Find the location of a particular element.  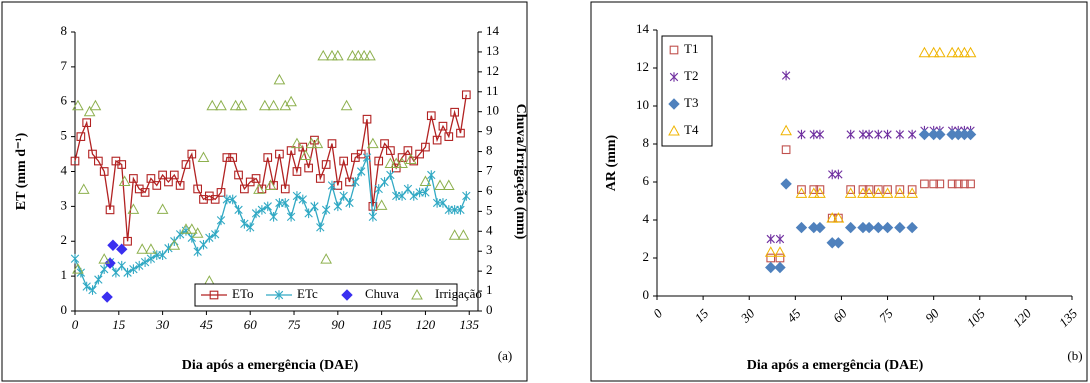

legend is located at coordinates (326, 295).